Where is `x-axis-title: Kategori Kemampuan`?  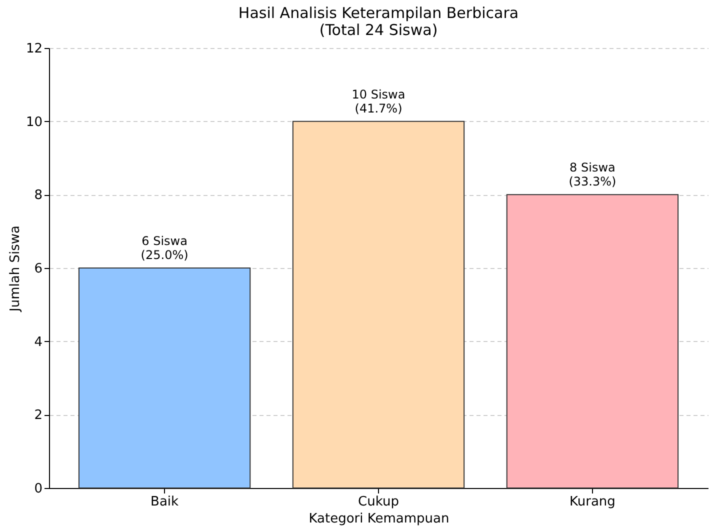 x-axis-title: Kategori Kemampuan is located at coordinates (379, 519).